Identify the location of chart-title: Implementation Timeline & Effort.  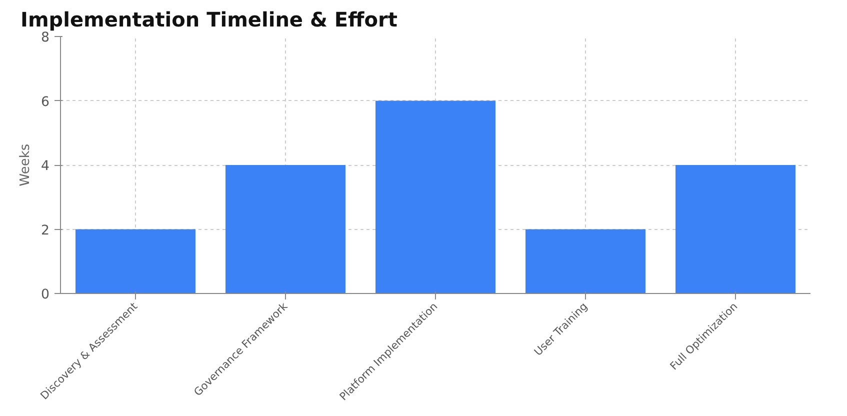
(209, 20).